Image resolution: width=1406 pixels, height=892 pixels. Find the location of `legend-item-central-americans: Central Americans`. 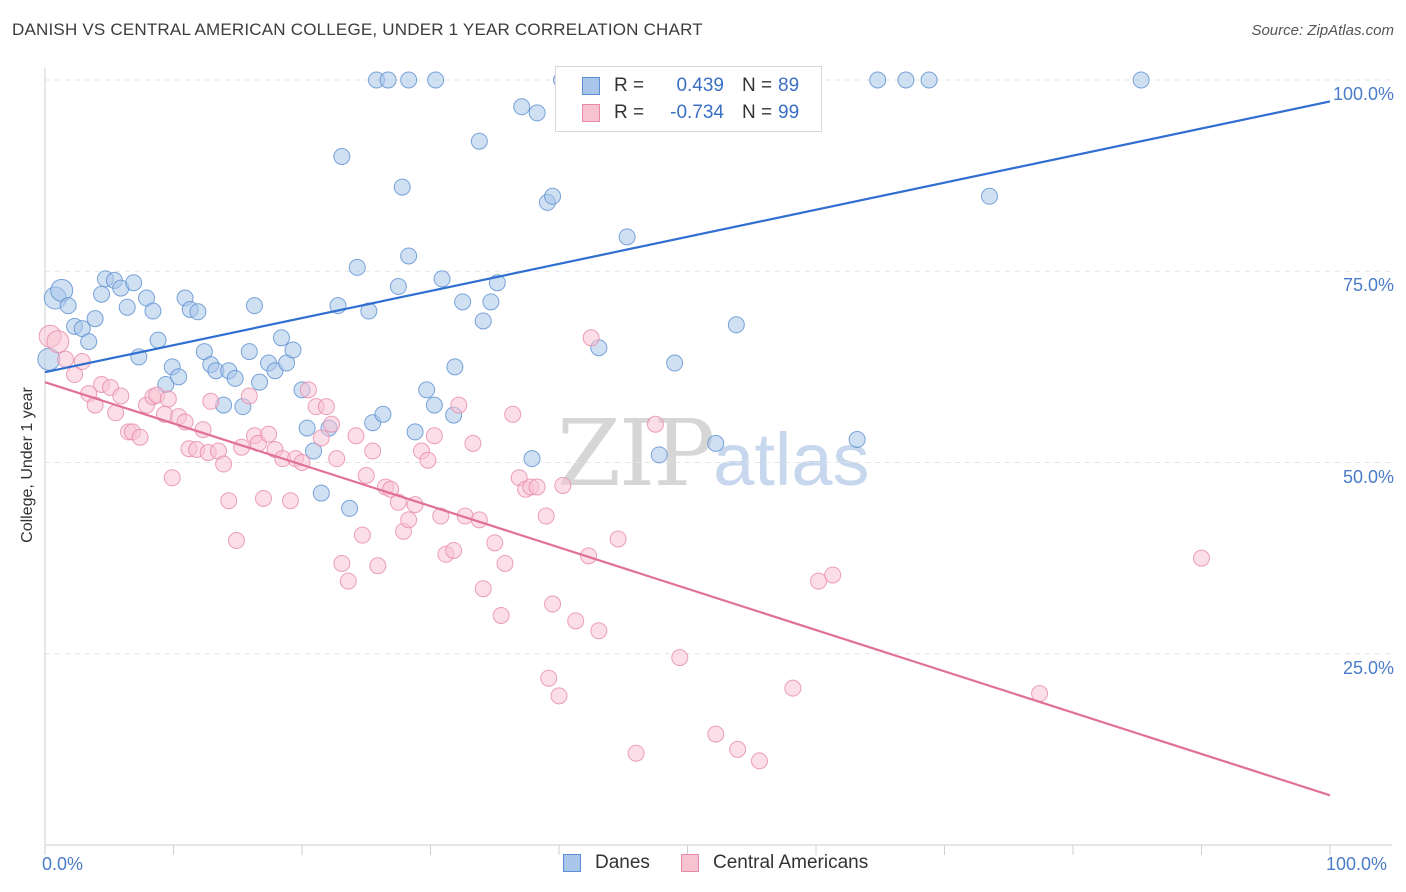

legend-item-central-americans: Central Americans is located at coordinates (774, 863).